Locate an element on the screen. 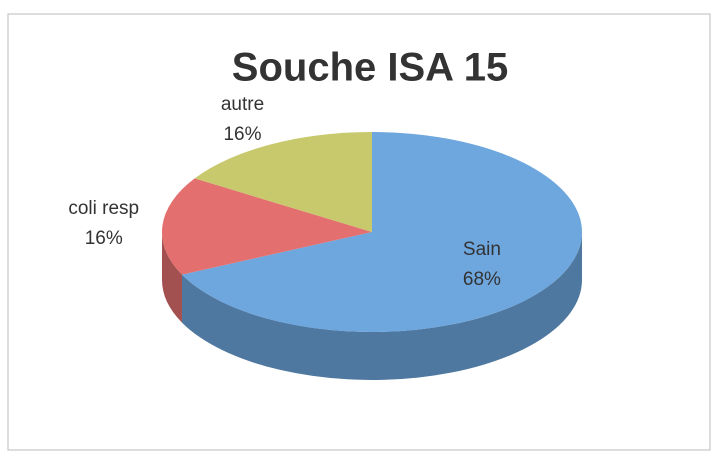 Image resolution: width=718 pixels, height=455 pixels. chart-title: Souche ISA 15 is located at coordinates (370, 68).